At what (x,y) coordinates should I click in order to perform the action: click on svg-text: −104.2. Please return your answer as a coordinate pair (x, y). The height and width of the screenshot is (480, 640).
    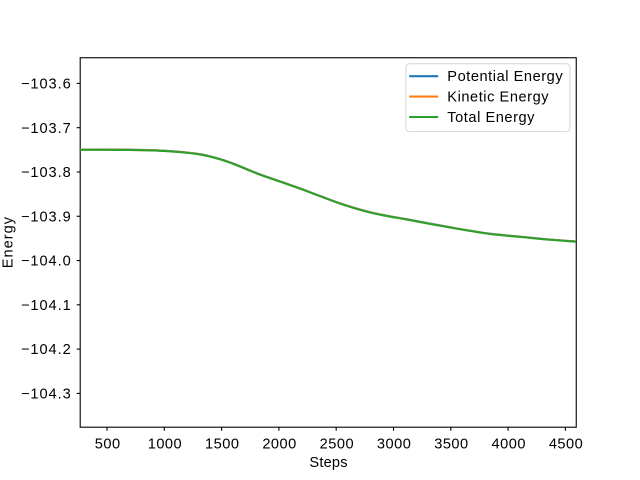
    Looking at the image, I should click on (46, 350).